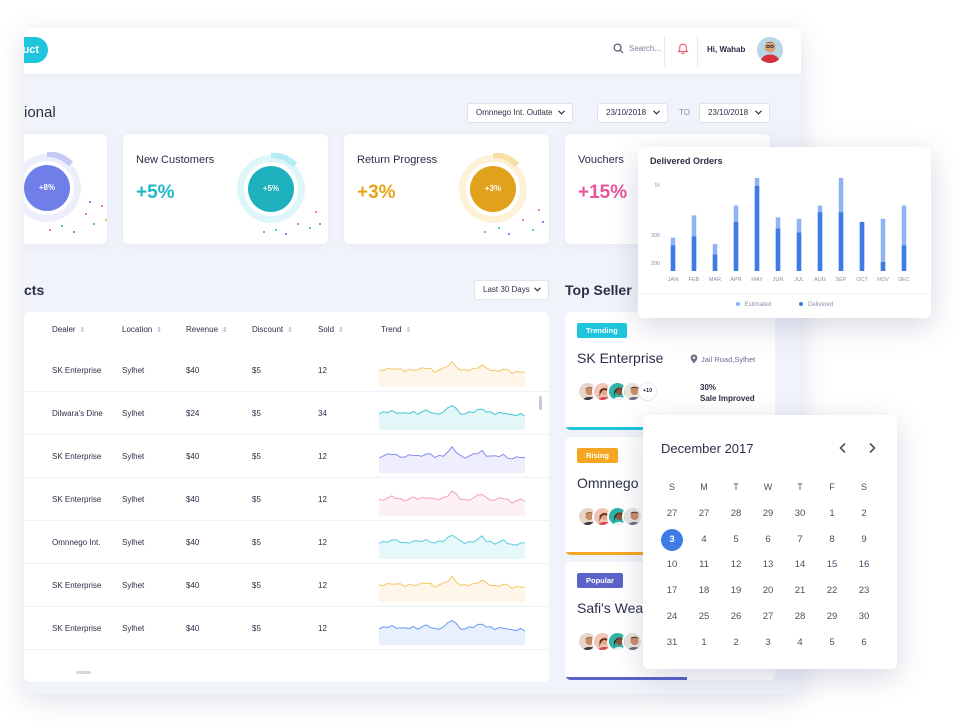 This screenshot has width=963, height=721. Describe the element at coordinates (632, 113) in the screenshot. I see `date-from-select: 23/10/2018` at that location.